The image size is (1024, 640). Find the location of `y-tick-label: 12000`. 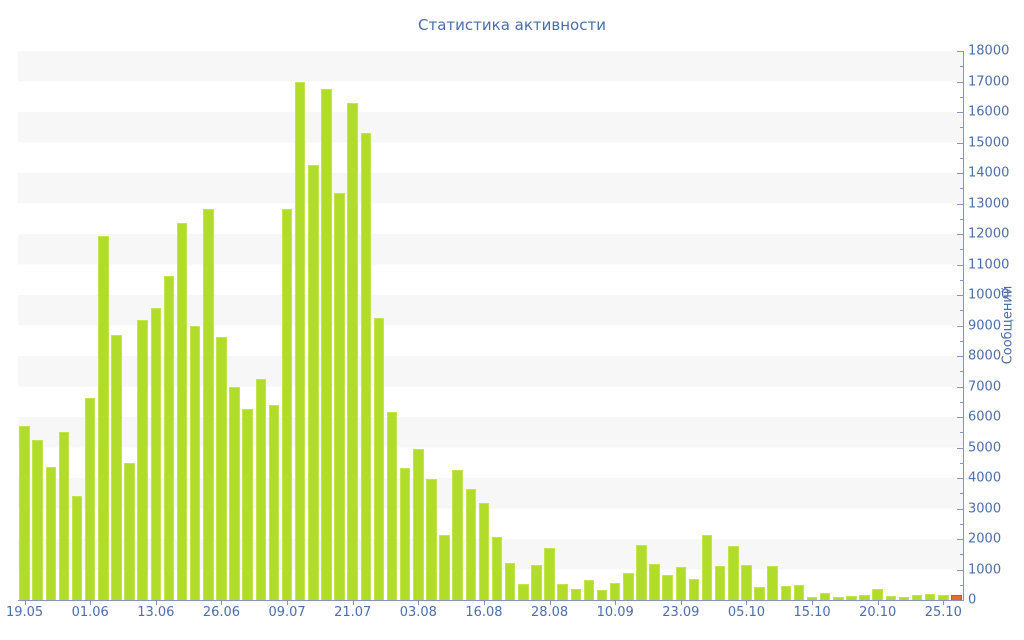

y-tick-label: 12000 is located at coordinates (989, 234).